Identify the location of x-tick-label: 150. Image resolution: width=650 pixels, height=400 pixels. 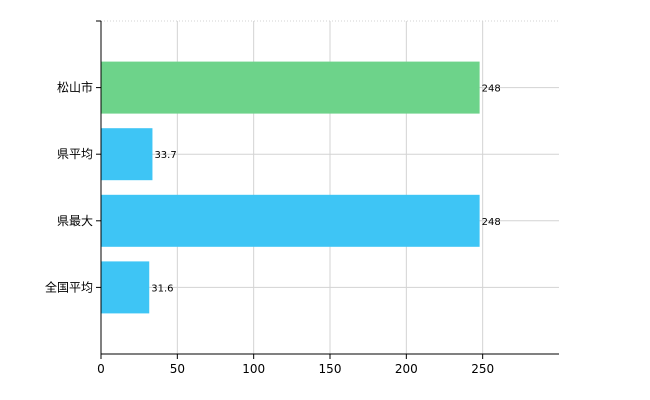
(330, 369).